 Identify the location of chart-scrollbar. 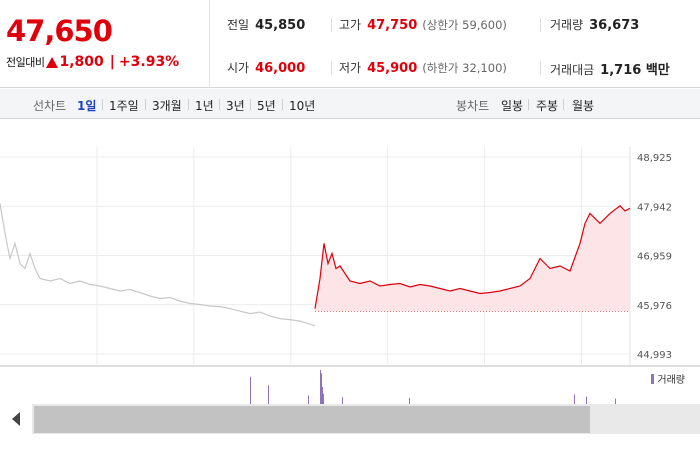
(350, 419).